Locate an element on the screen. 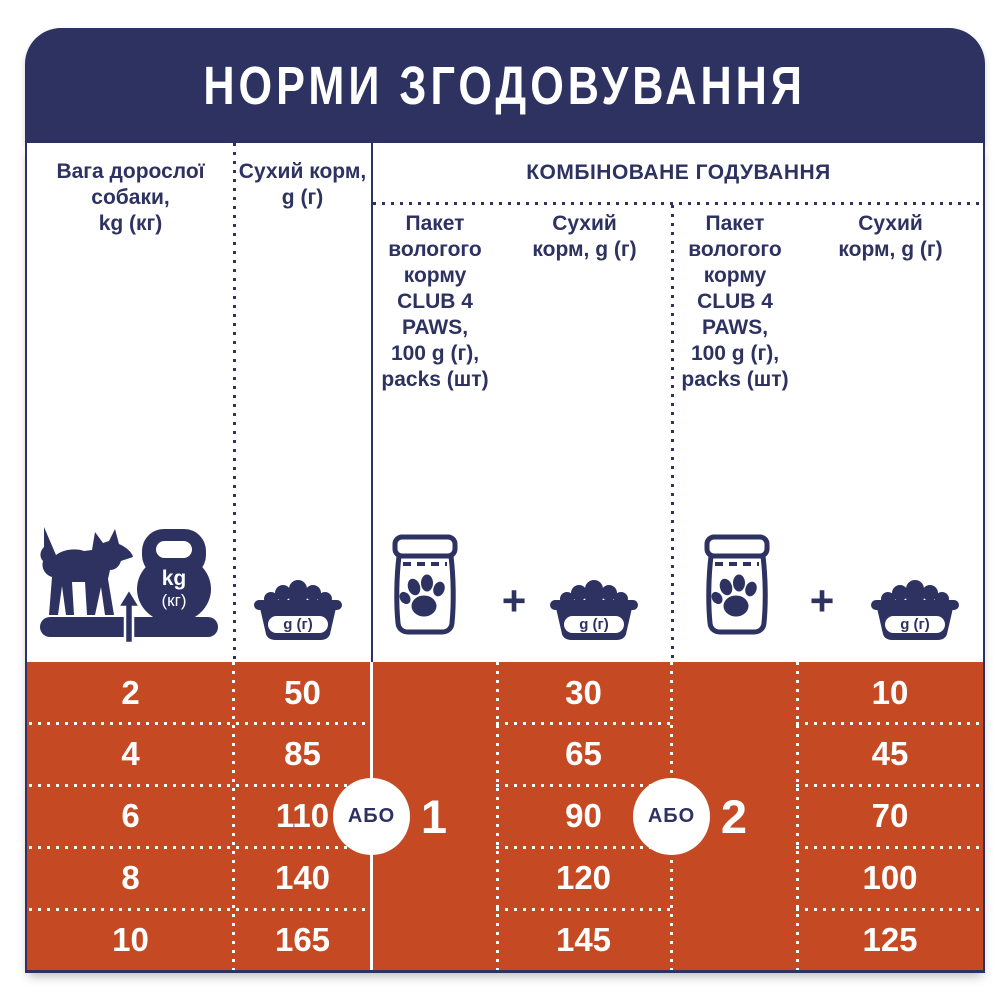 This screenshot has height=1000, width=1000. weight-value: 6 is located at coordinates (130, 815).